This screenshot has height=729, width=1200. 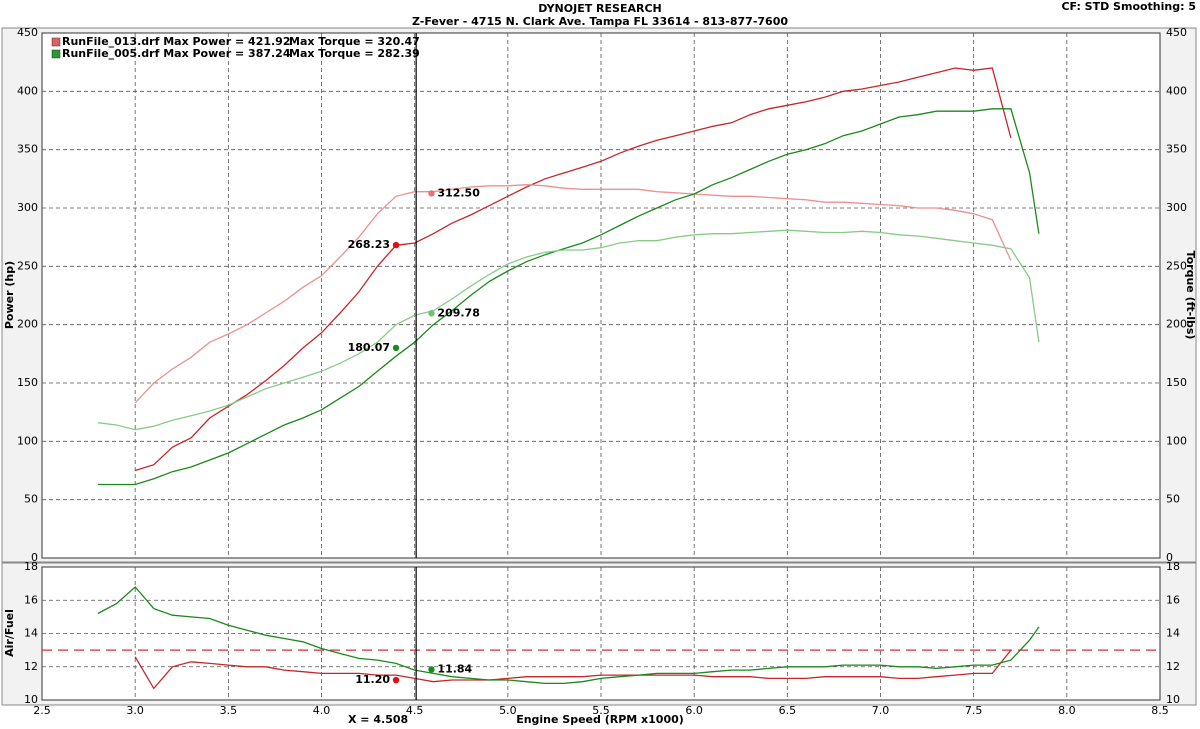 What do you see at coordinates (27, 265) in the screenshot?
I see `y-tick-label: 250` at bounding box center [27, 265].